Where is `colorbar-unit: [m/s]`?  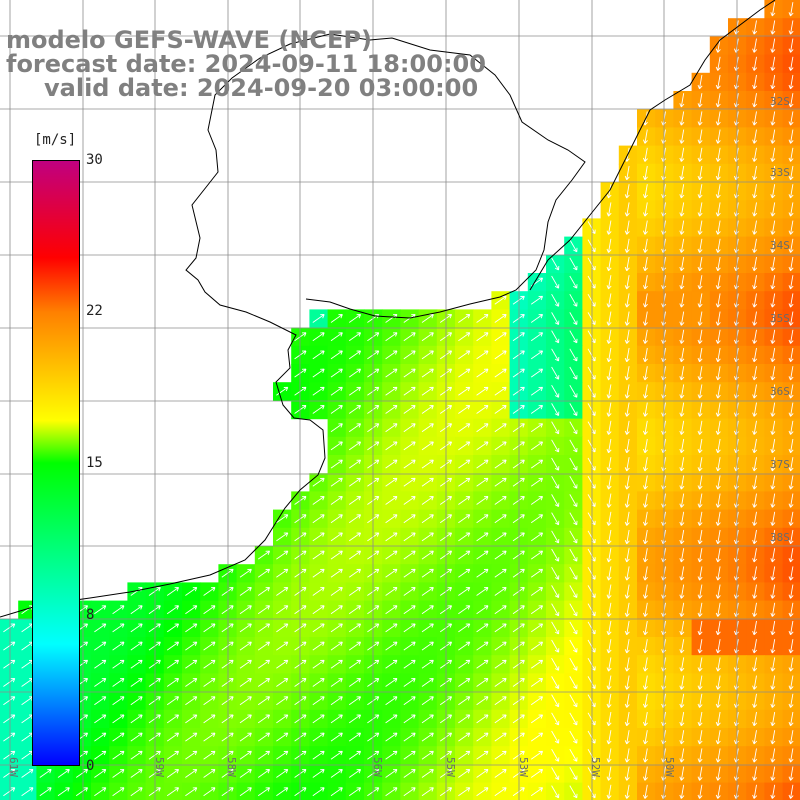
colorbar-unit: [m/s] is located at coordinates (55, 140).